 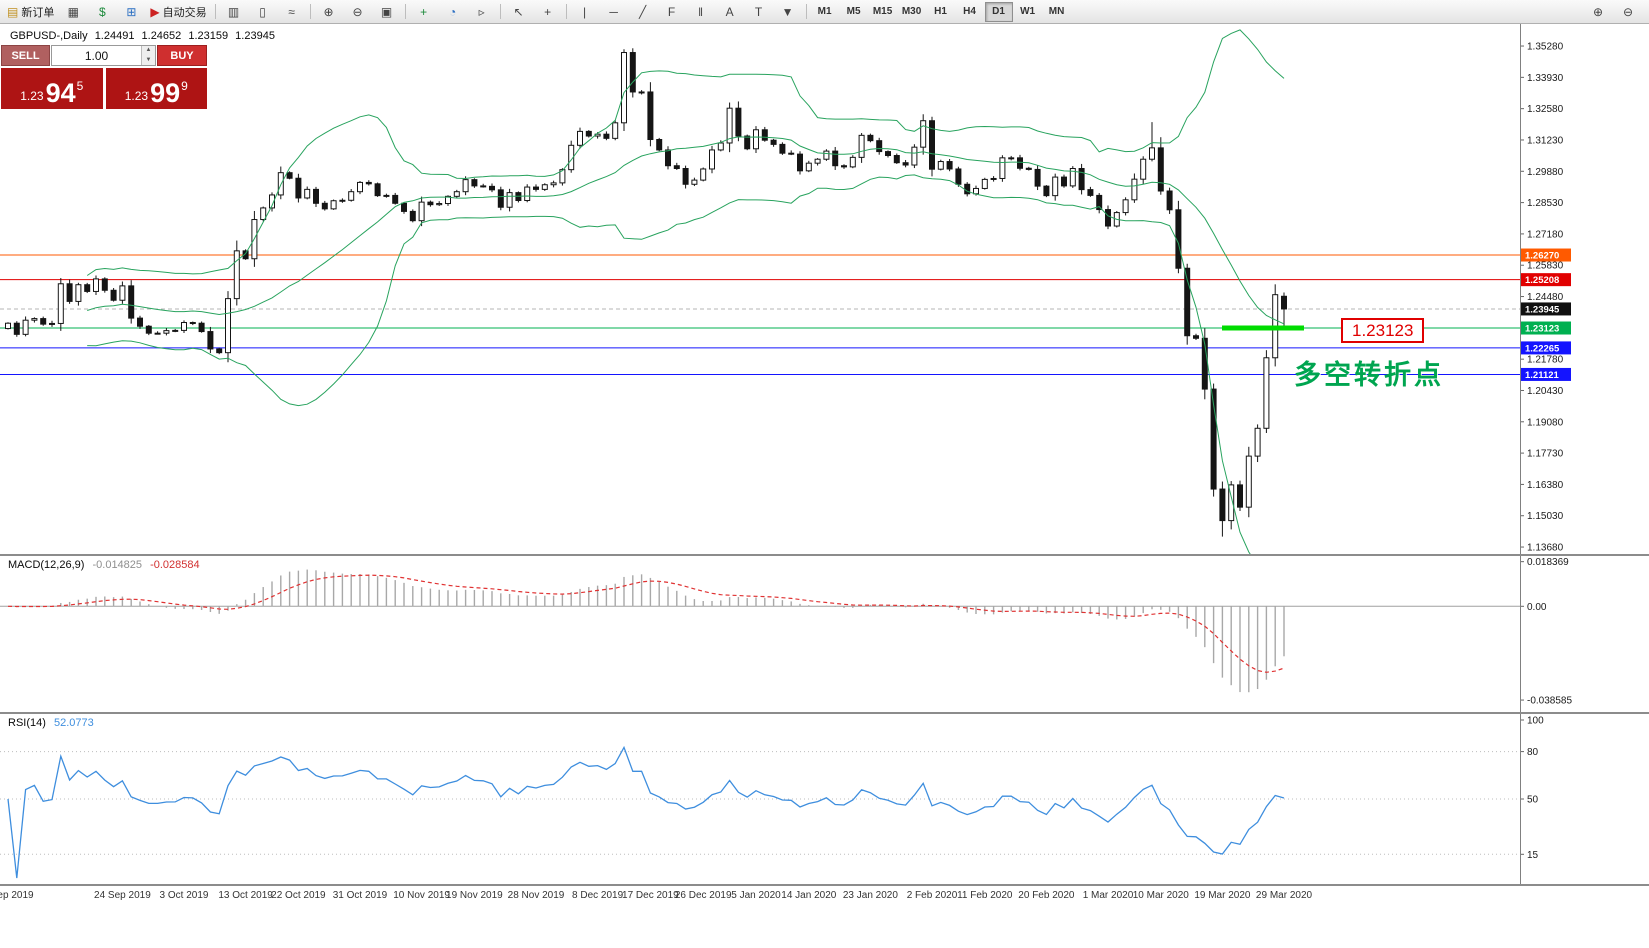 I want to click on svg-text: 1.22265, so click(x=1542, y=348).